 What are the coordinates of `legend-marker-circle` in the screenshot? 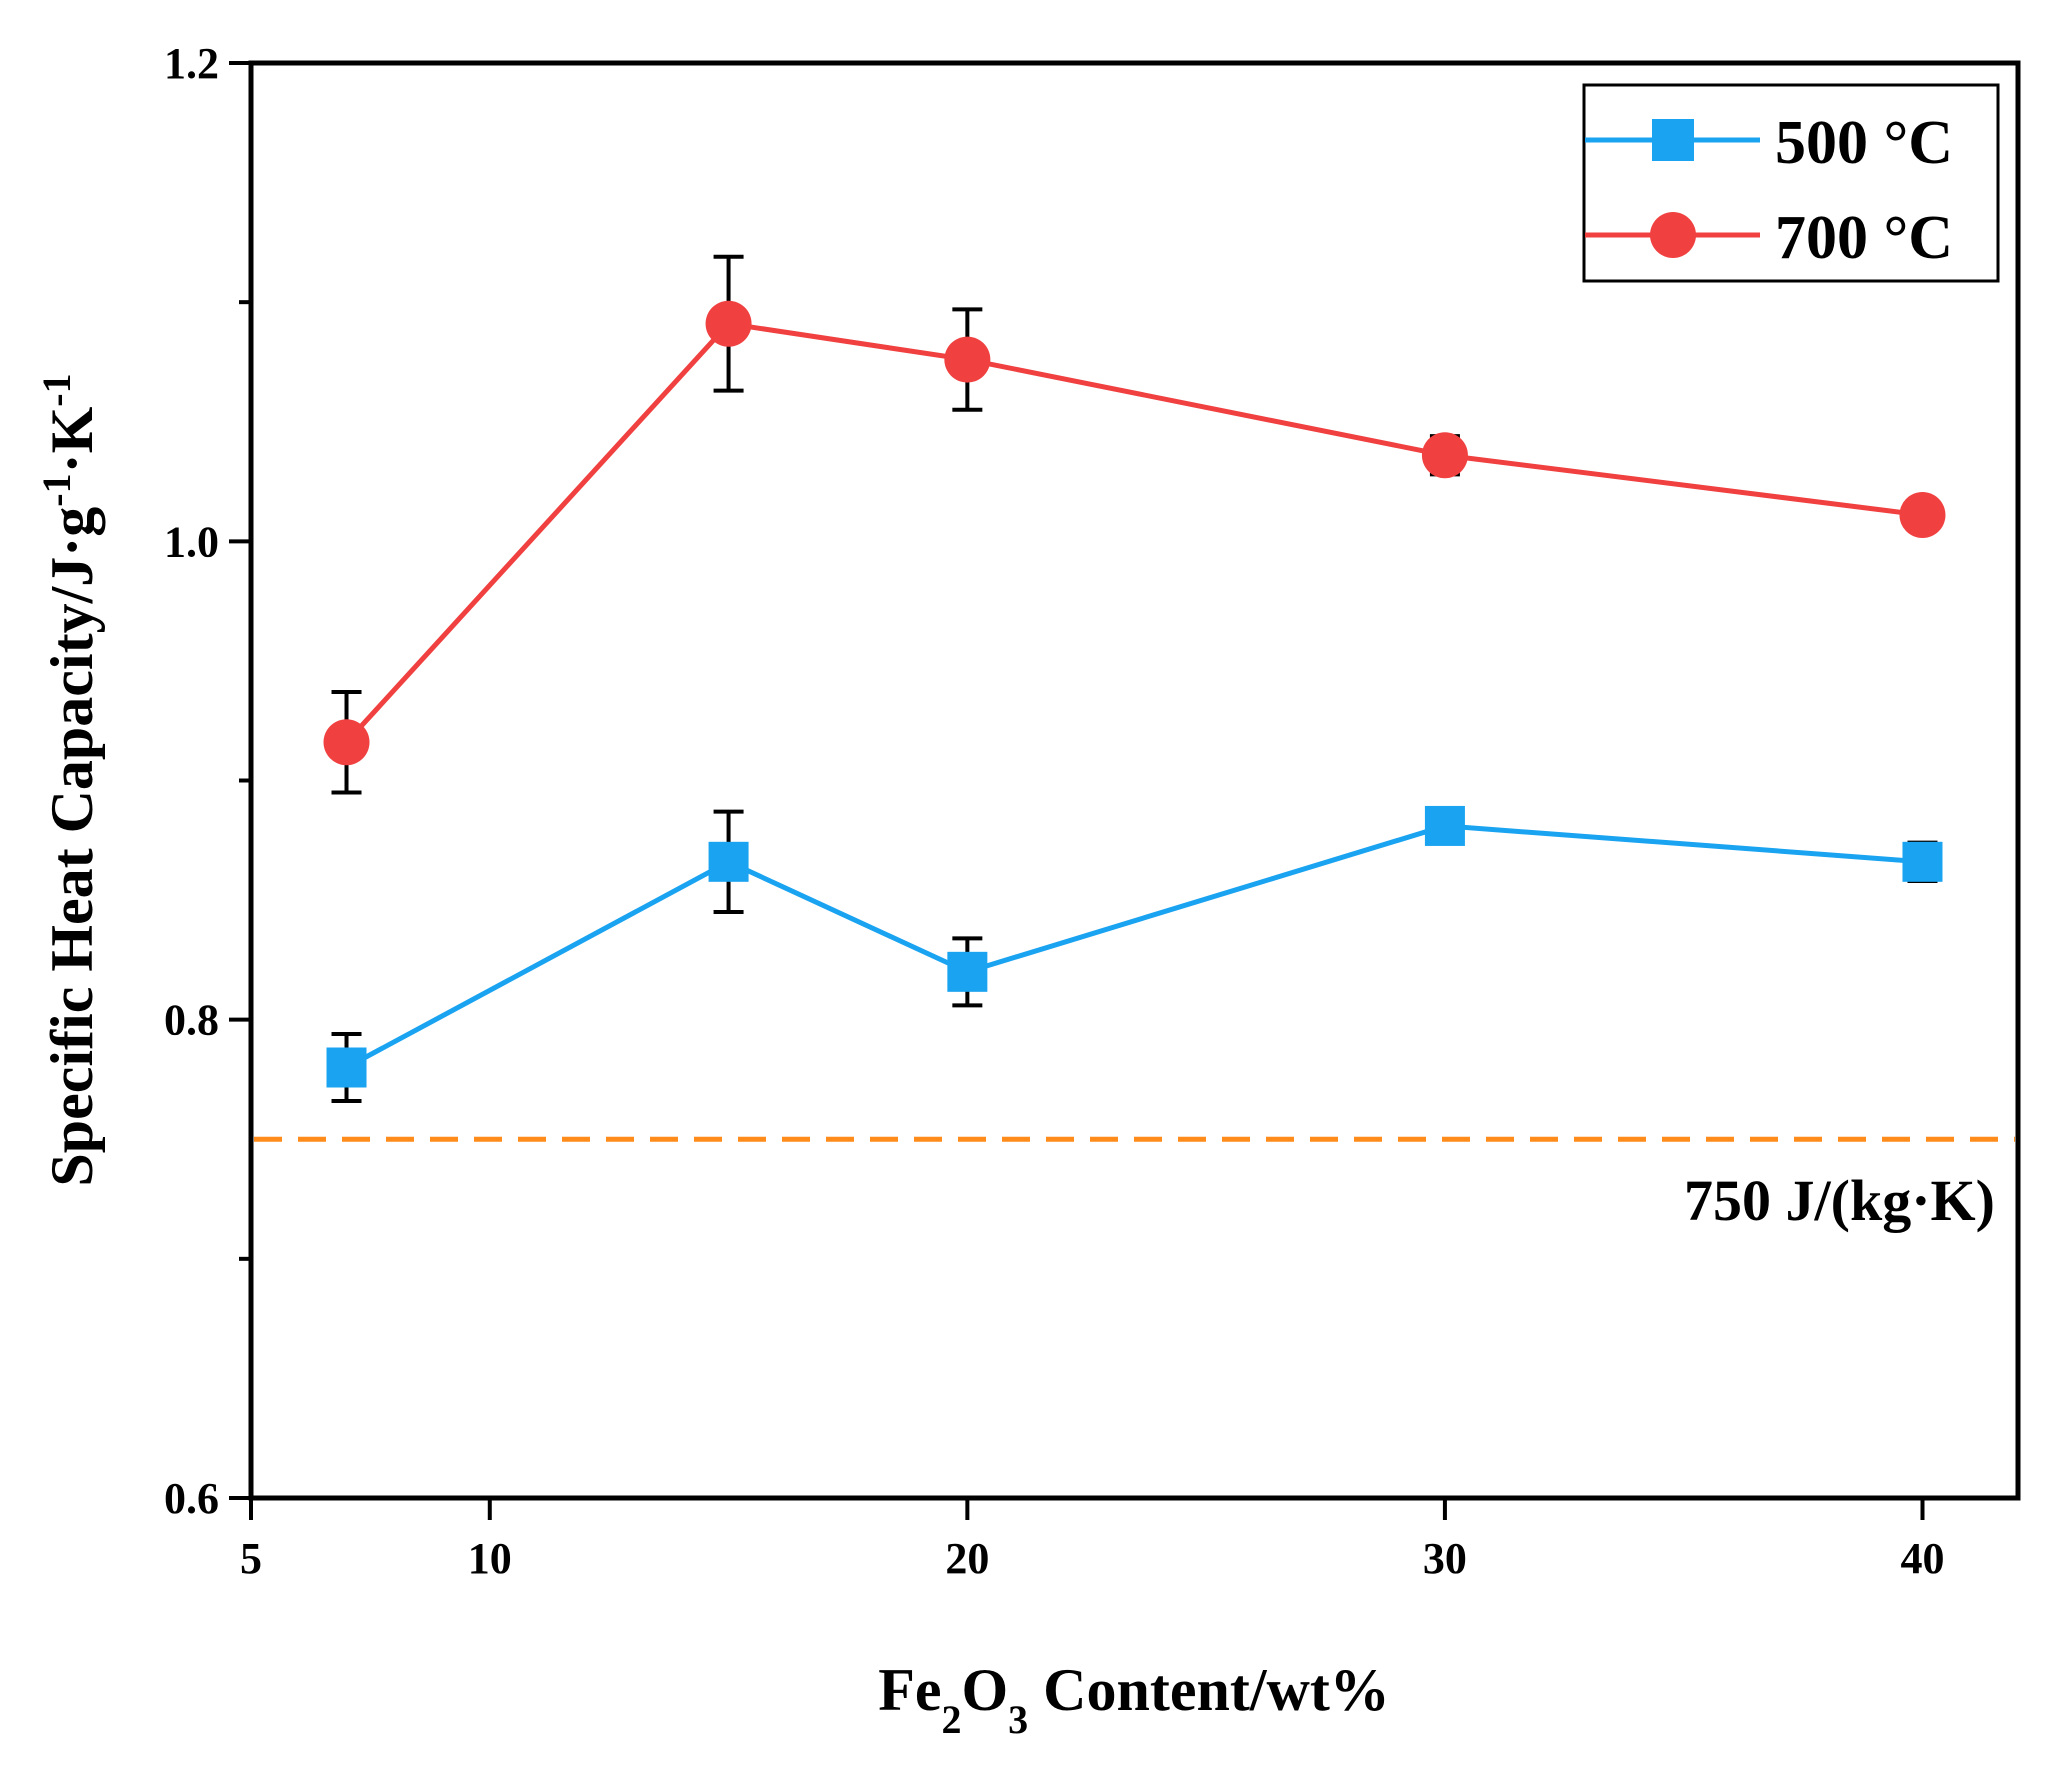 It's located at (1673, 235).